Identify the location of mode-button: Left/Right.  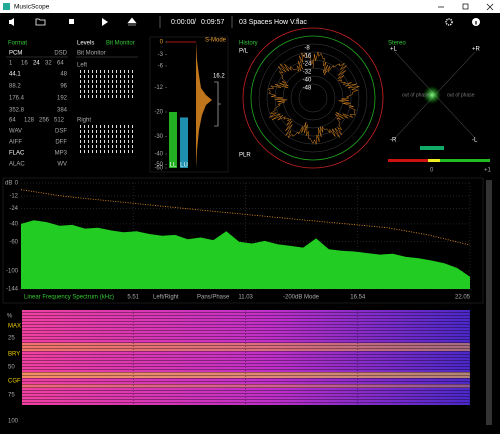
(166, 298).